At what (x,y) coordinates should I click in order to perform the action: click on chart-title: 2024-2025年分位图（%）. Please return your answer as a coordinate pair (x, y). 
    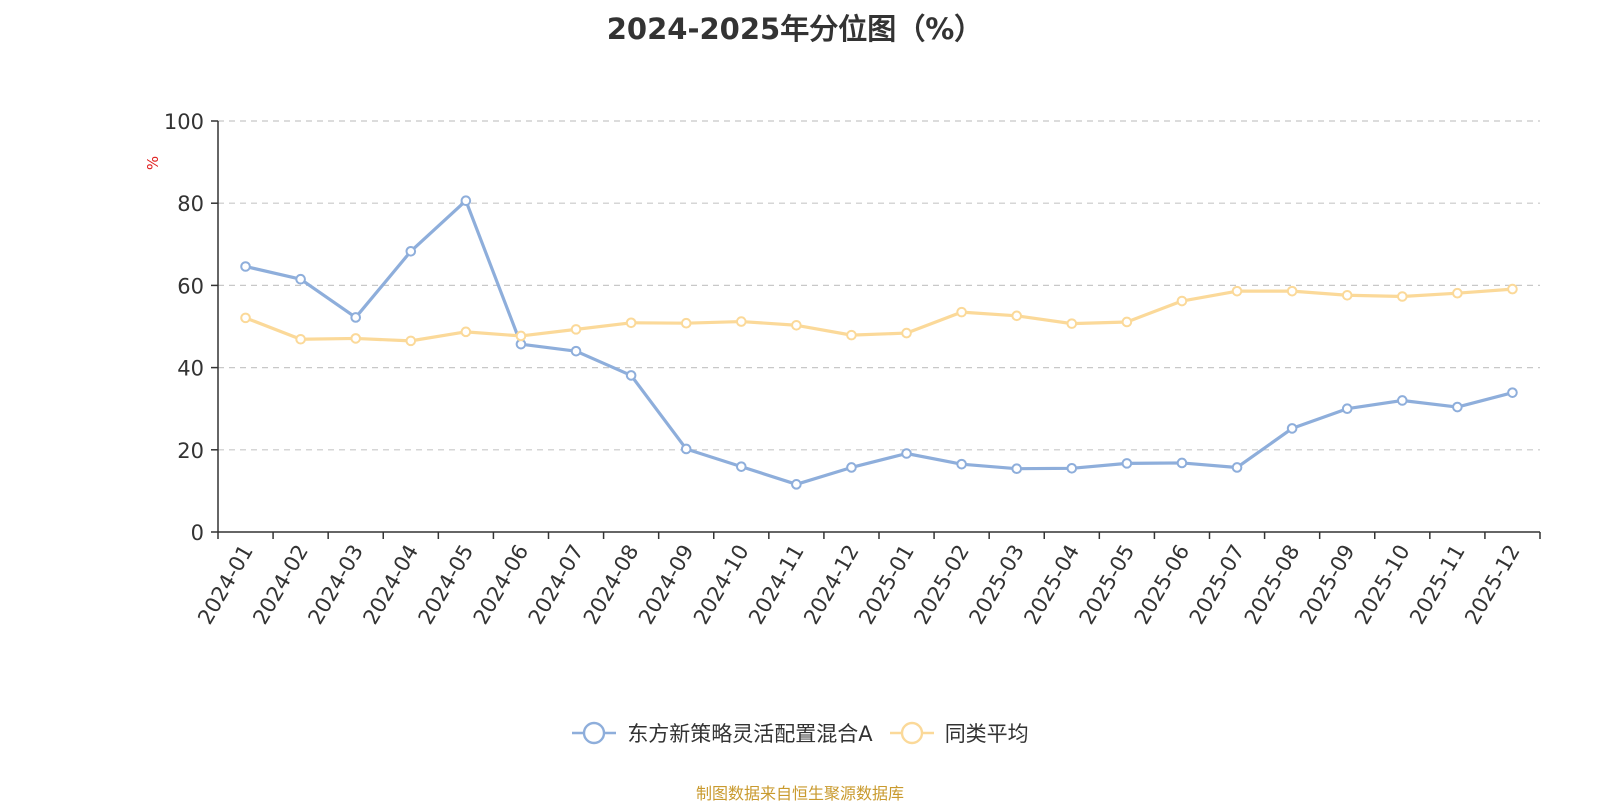
    Looking at the image, I should click on (795, 29).